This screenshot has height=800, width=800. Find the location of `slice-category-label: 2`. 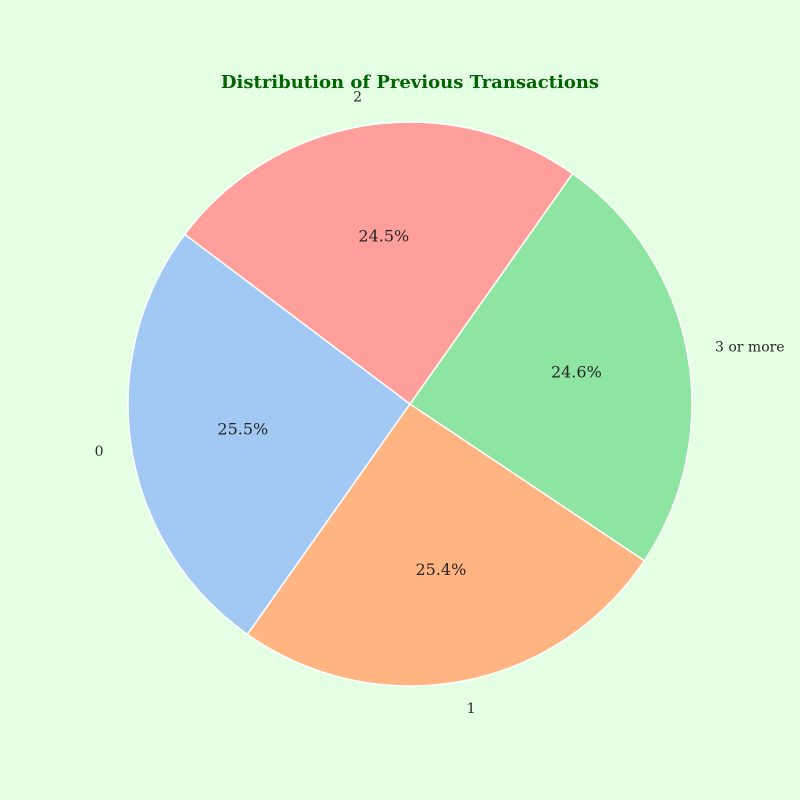

slice-category-label: 2 is located at coordinates (357, 98).